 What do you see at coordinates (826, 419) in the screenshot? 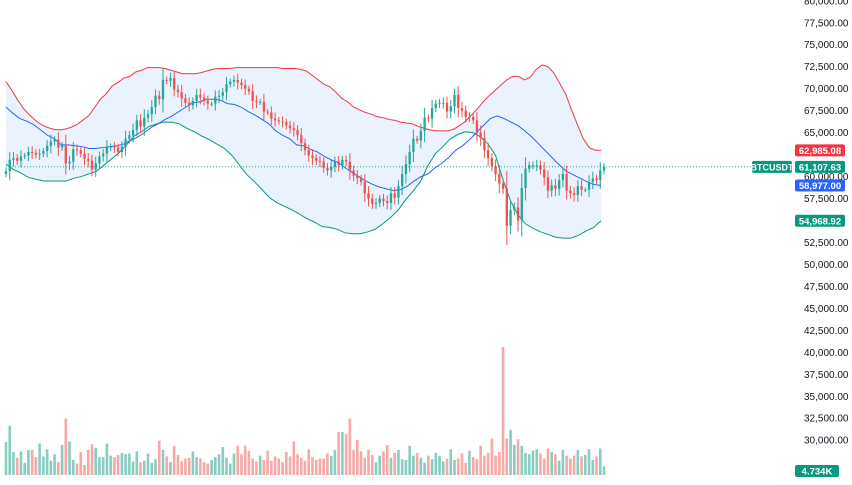
I see `y-tick-label: 32,500.00` at bounding box center [826, 419].